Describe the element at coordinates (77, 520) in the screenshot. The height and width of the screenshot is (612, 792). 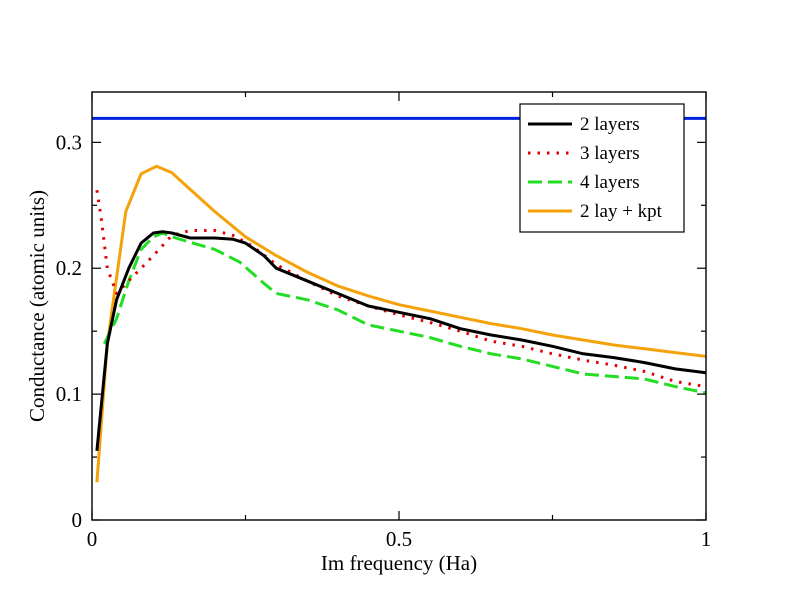
I see `y-tick-label: 0` at that location.